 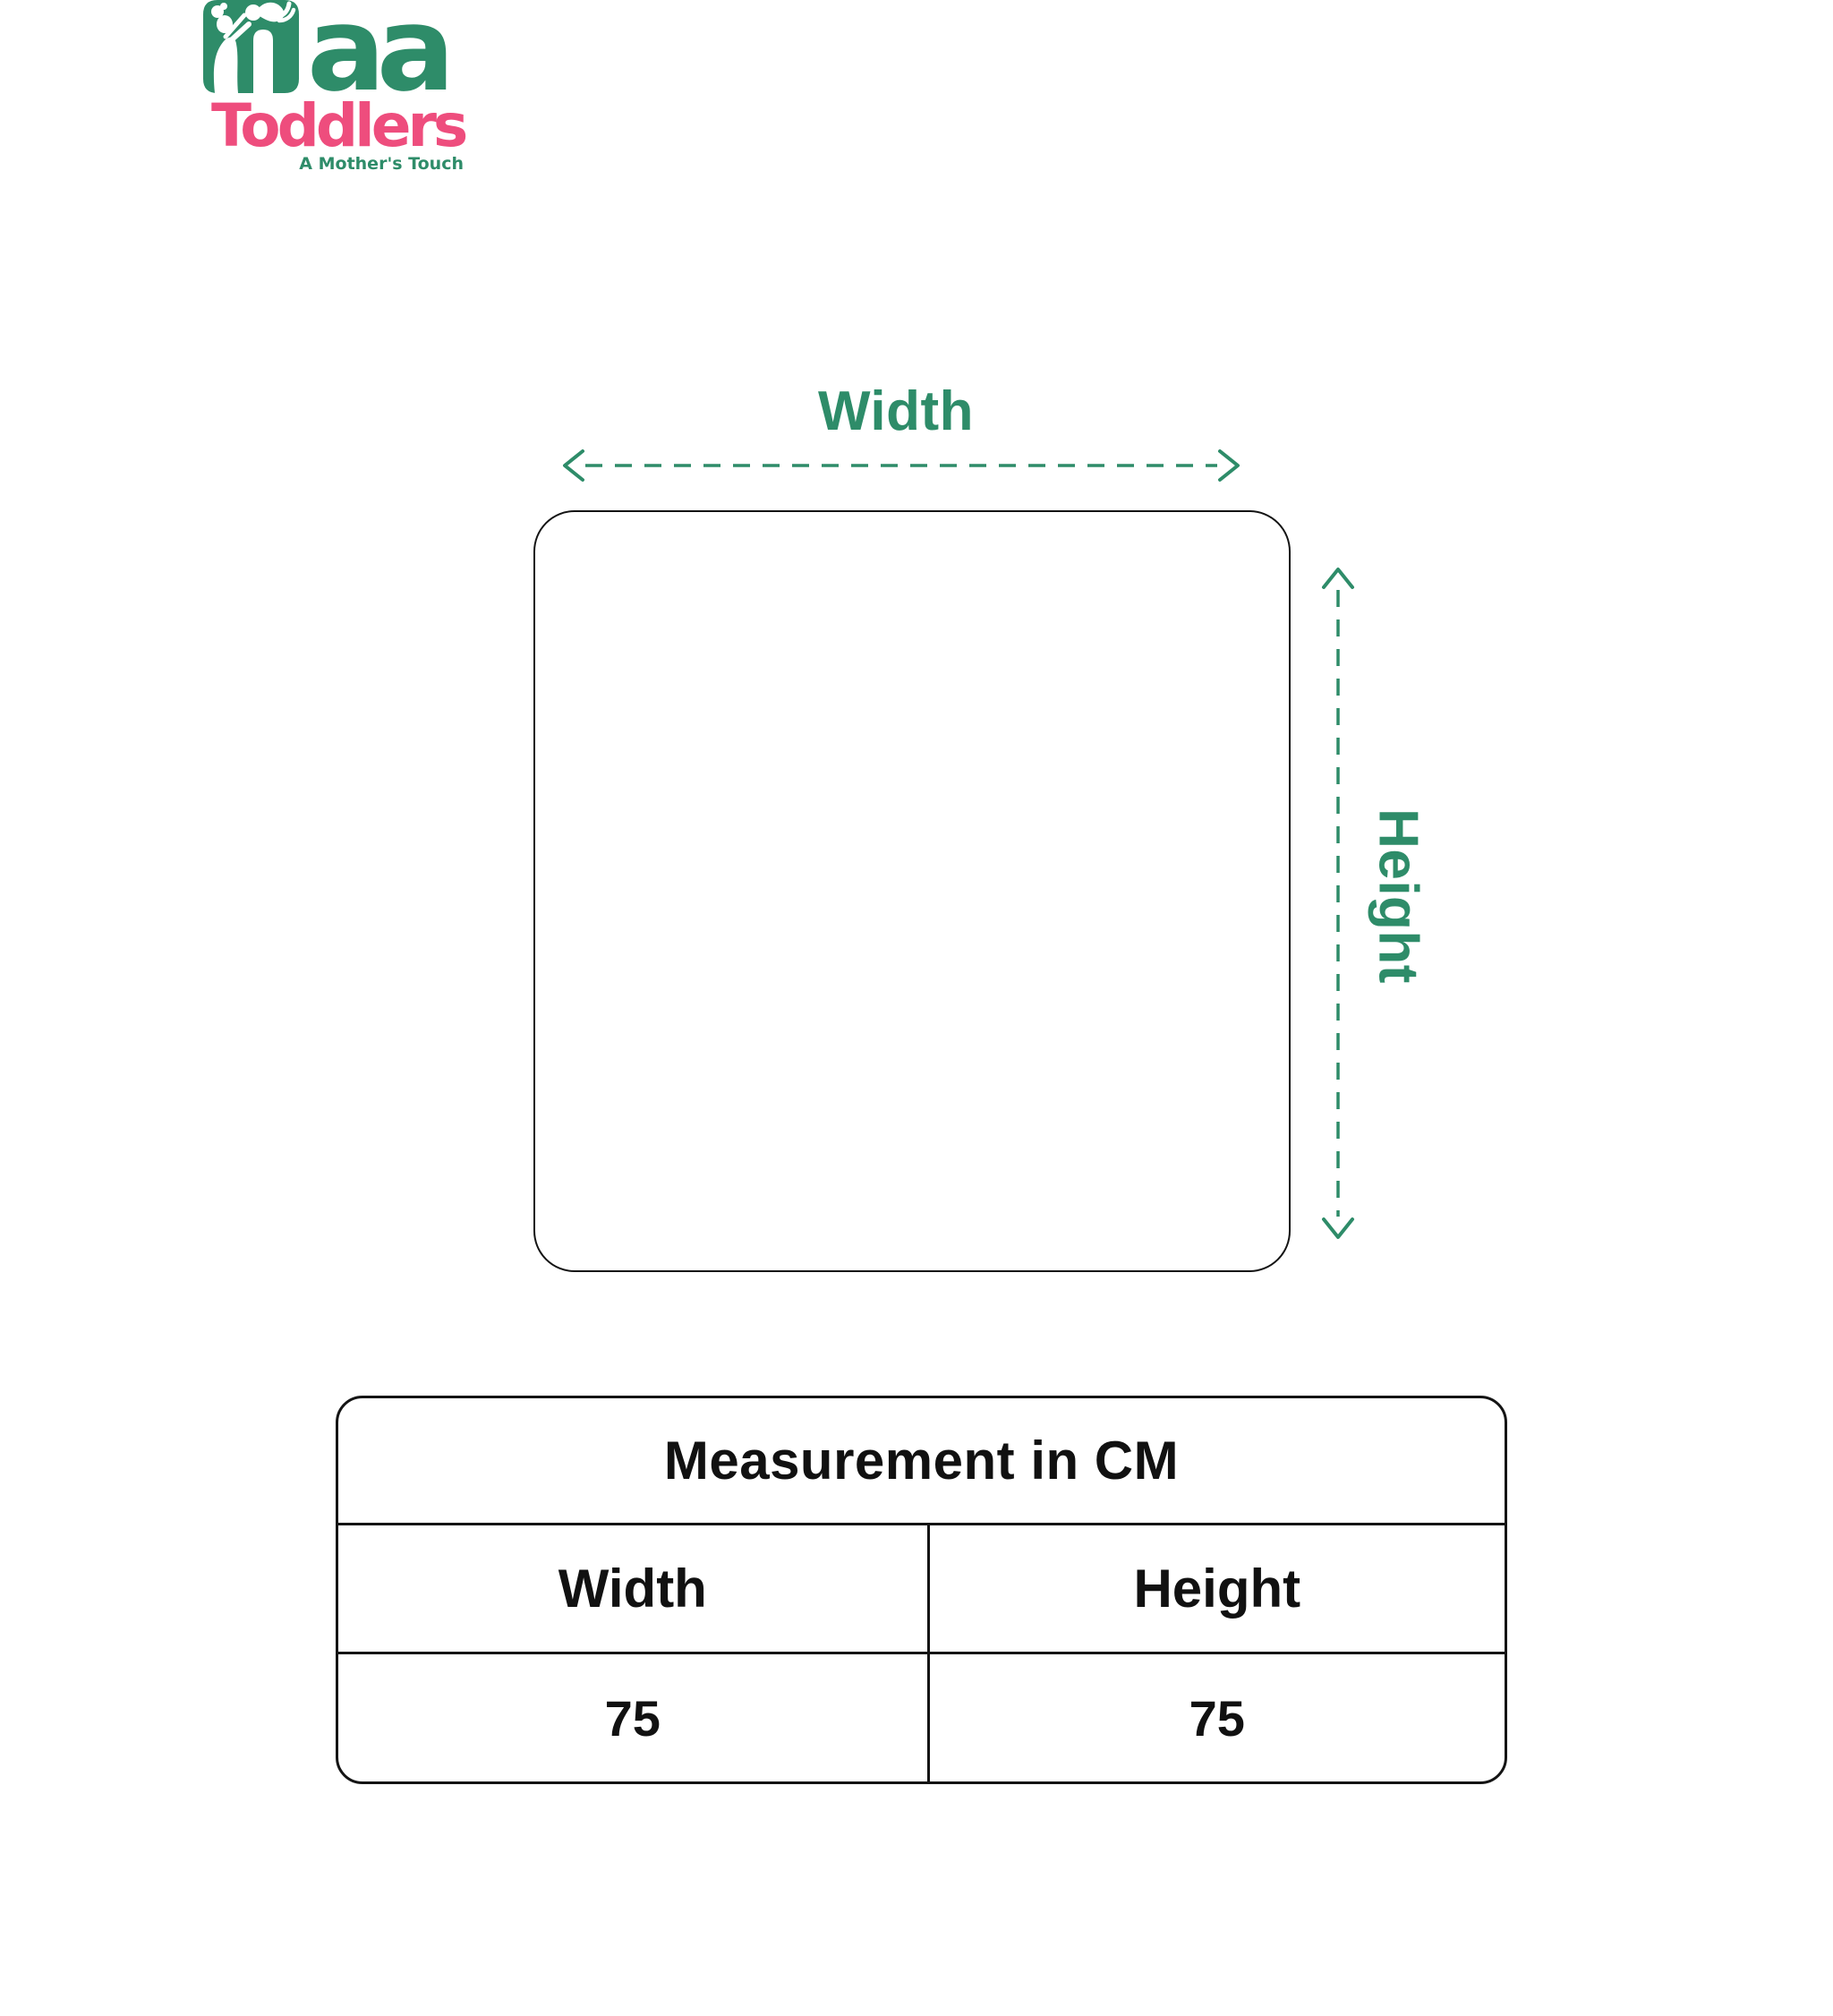 I want to click on height-dimension-label: Height, so click(x=1398, y=896).